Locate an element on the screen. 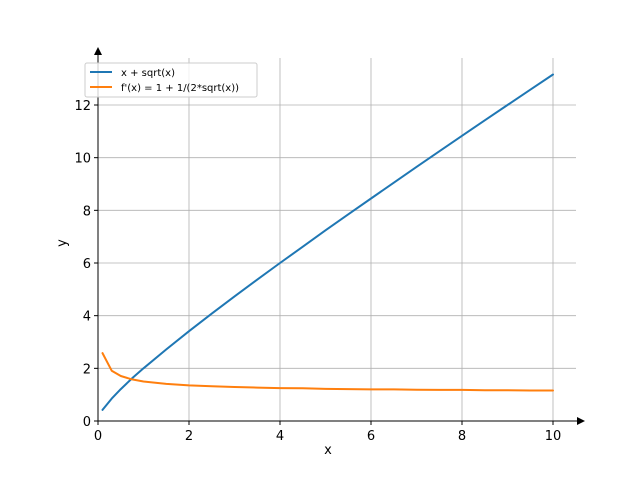  y-tick-label: 6 is located at coordinates (87, 264).